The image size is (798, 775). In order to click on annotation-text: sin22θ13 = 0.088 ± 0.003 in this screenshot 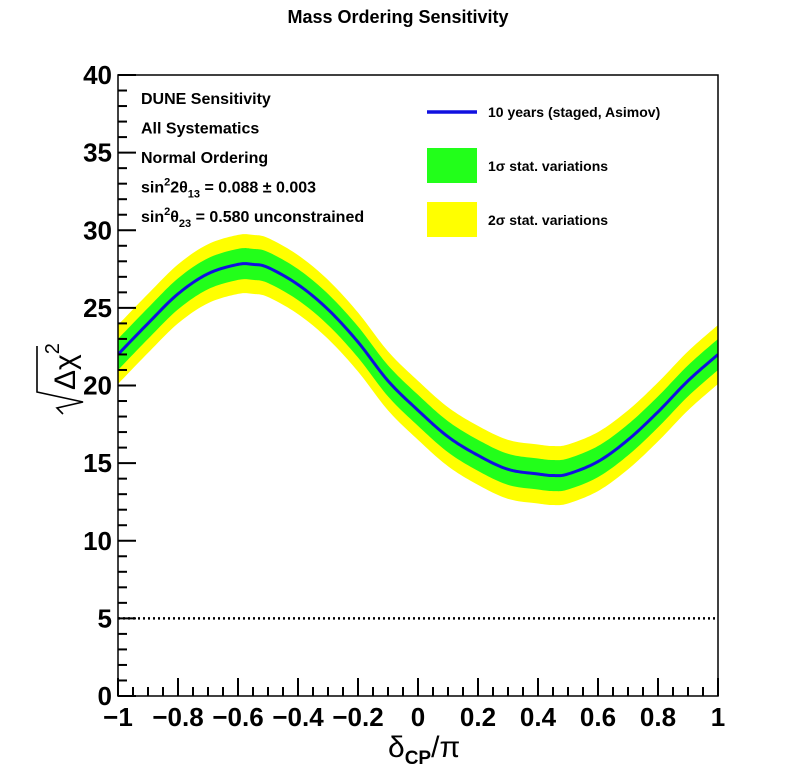, I will do `click(228, 189)`.